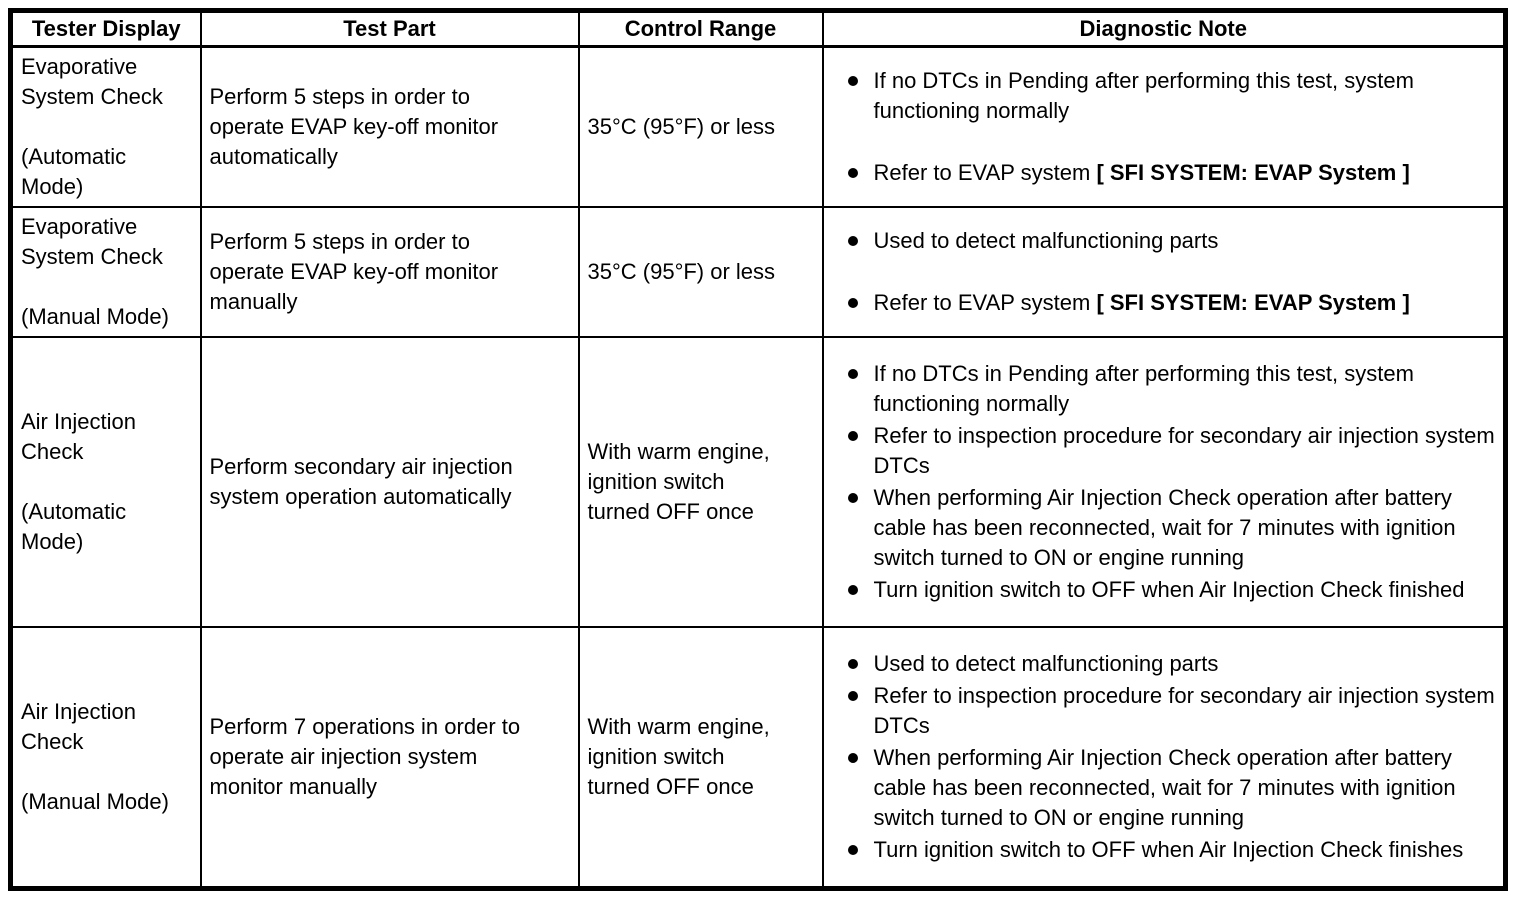 This screenshot has height=899, width=1520. I want to click on tester-display-text: Evaporative System Check (Manual Mode), so click(102, 272).